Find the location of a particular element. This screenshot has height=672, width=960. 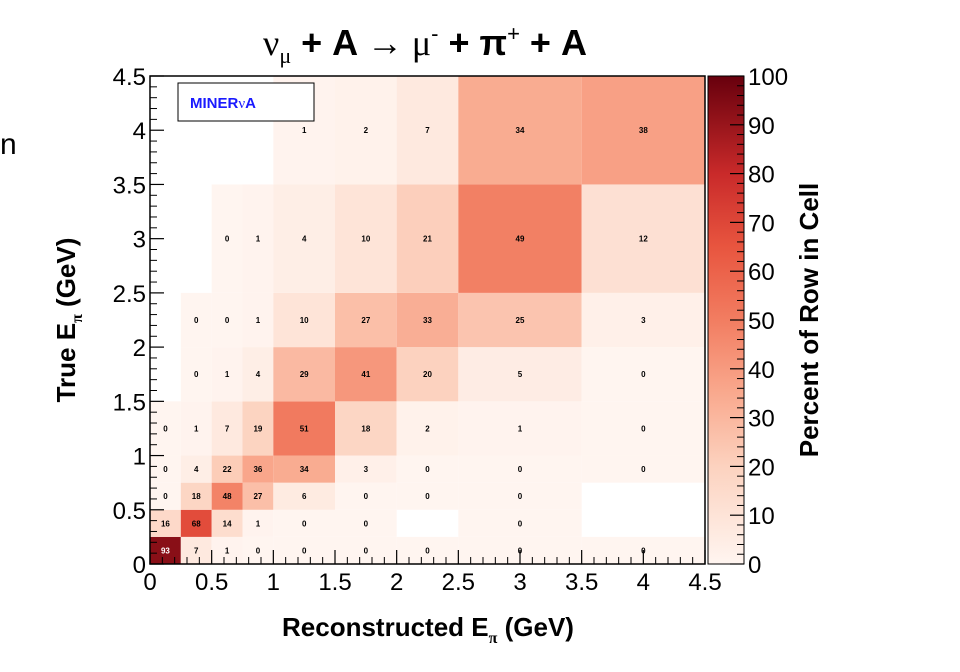

cell-value: 16 is located at coordinates (165, 523).